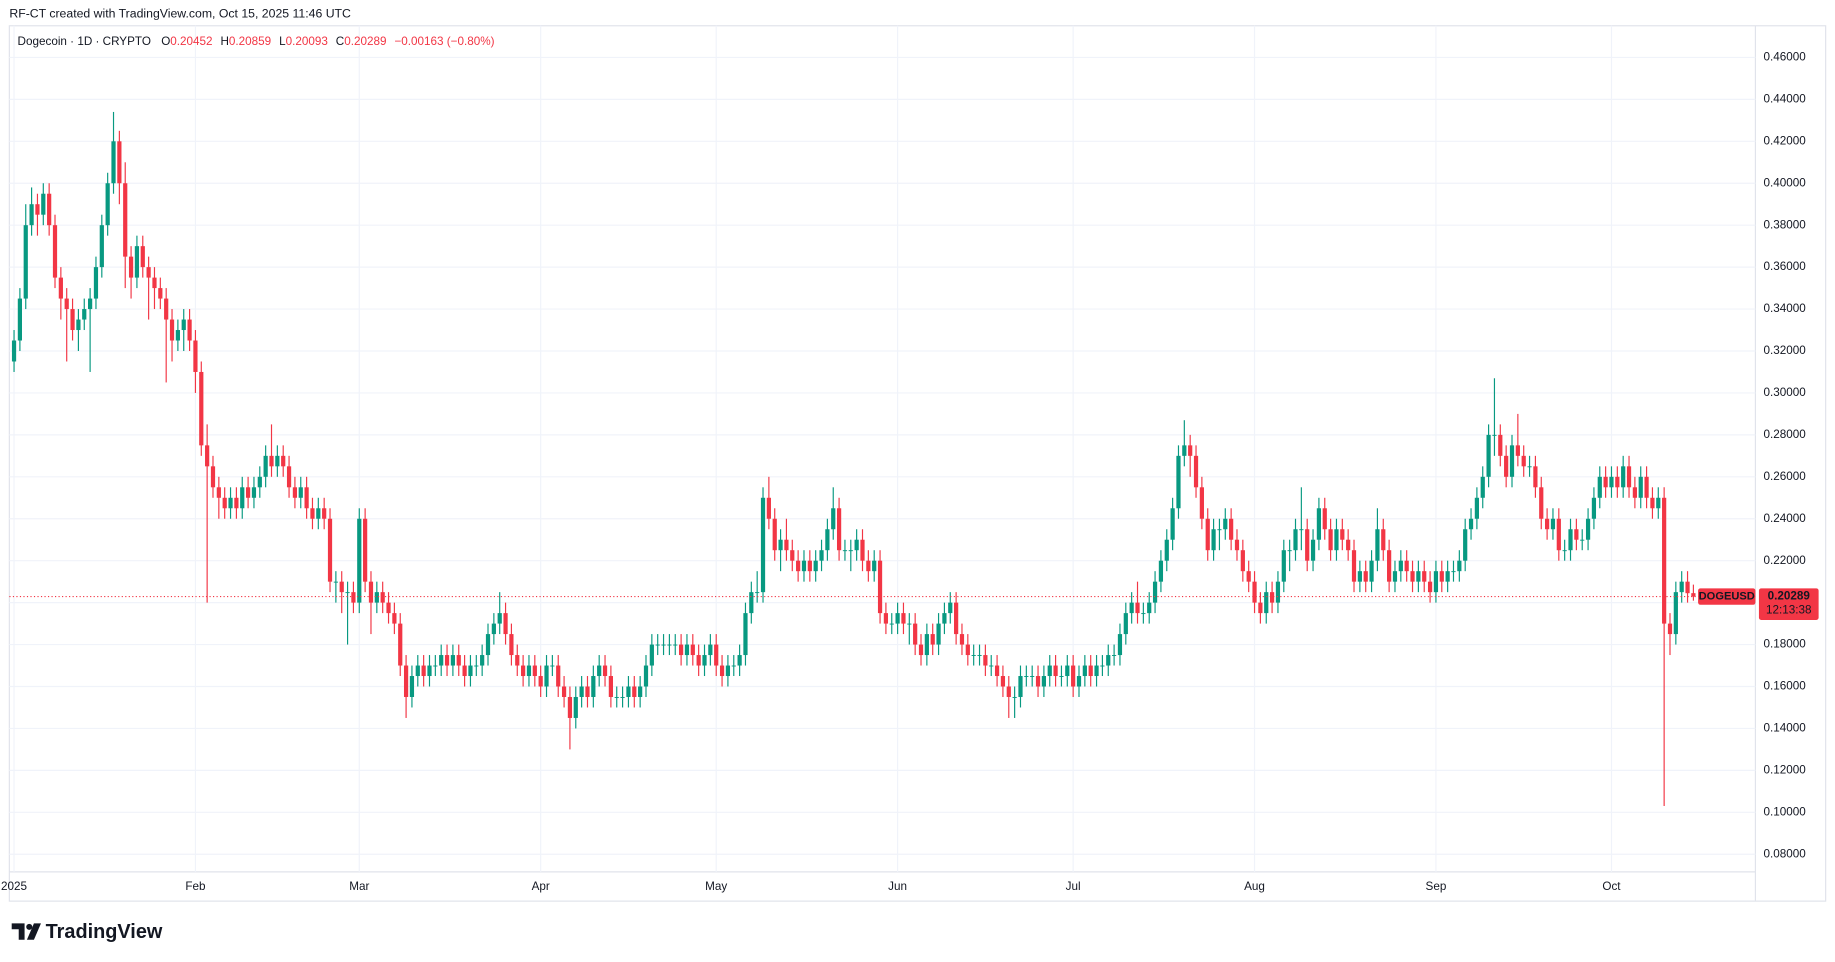  Describe the element at coordinates (1254, 886) in the screenshot. I see `x-tick-label: Aug` at that location.